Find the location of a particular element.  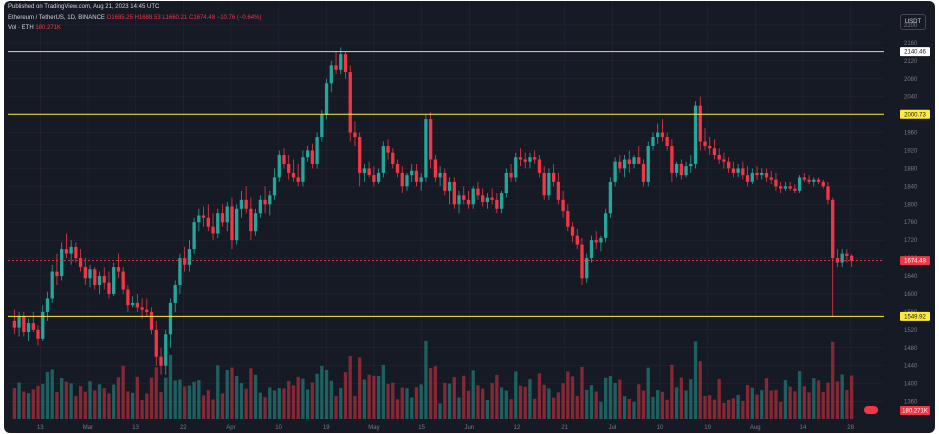

volume-label: Vol · ETH is located at coordinates (21, 28).